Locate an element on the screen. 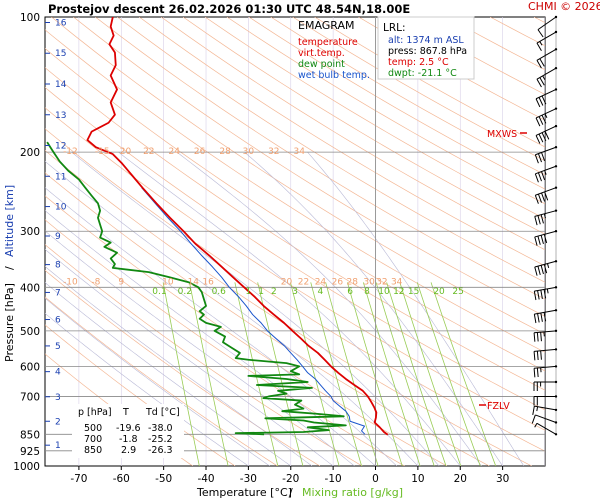 The image size is (600, 500). dry-adiabat-label: 32 is located at coordinates (381, 282).